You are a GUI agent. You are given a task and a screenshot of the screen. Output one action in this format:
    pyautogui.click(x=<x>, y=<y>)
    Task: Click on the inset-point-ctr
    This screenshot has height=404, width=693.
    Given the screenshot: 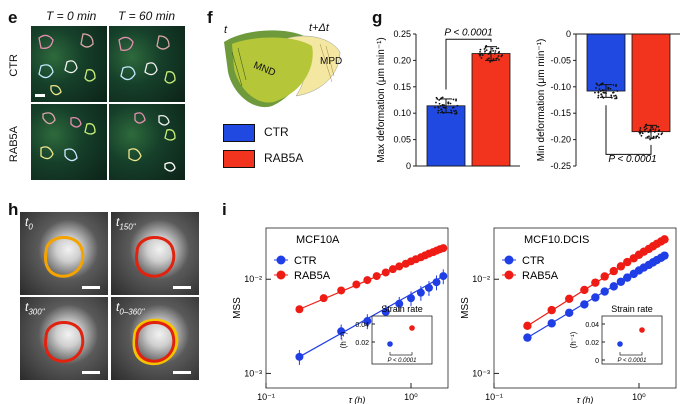 What is the action you would take?
    pyautogui.click(x=390, y=344)
    